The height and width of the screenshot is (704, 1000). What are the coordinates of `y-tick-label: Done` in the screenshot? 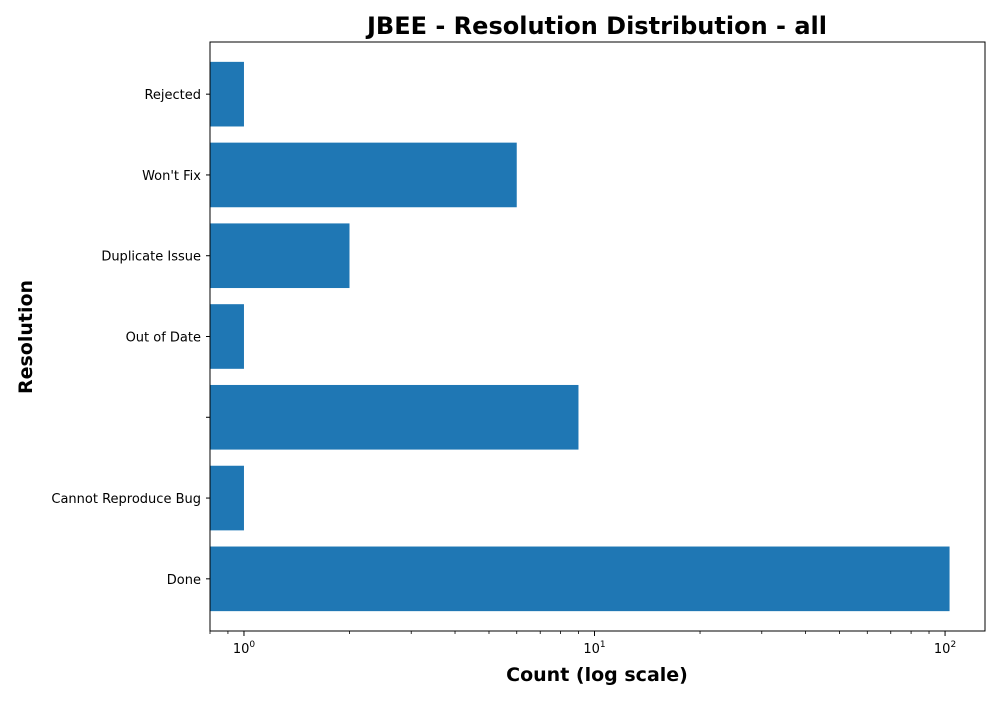 It's located at (184, 580).